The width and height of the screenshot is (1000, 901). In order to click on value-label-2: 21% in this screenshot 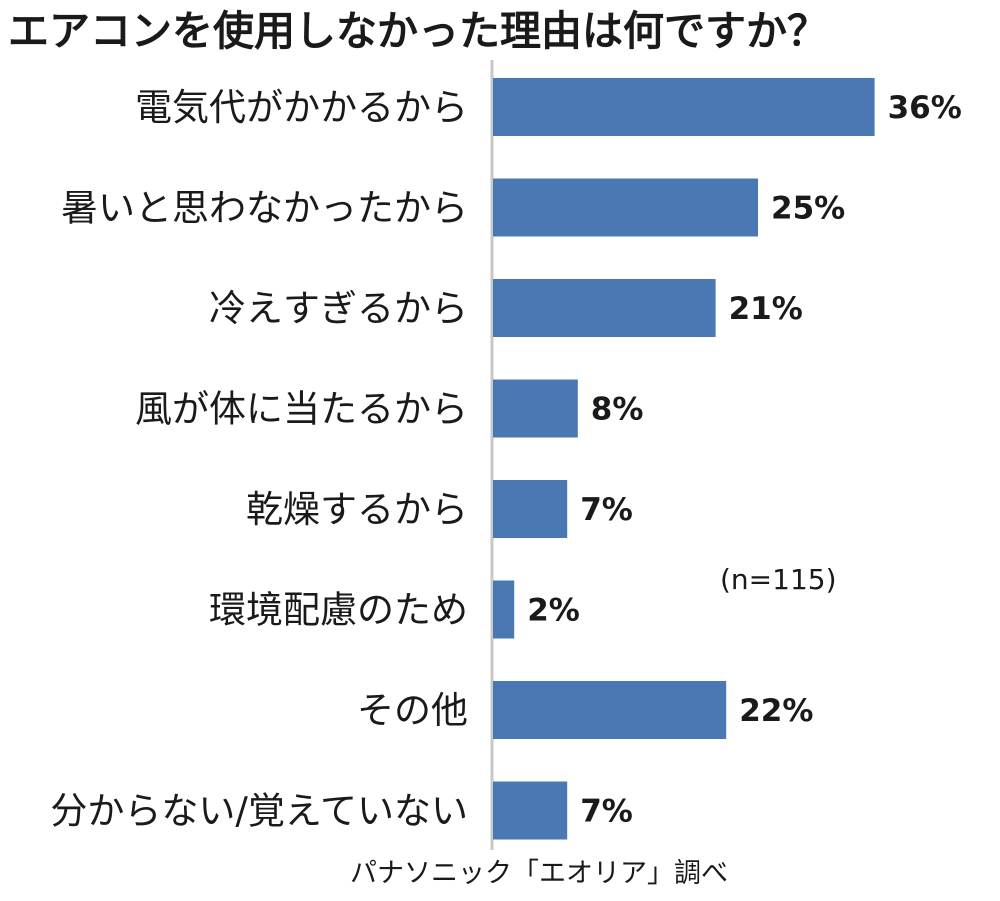, I will do `click(766, 309)`.